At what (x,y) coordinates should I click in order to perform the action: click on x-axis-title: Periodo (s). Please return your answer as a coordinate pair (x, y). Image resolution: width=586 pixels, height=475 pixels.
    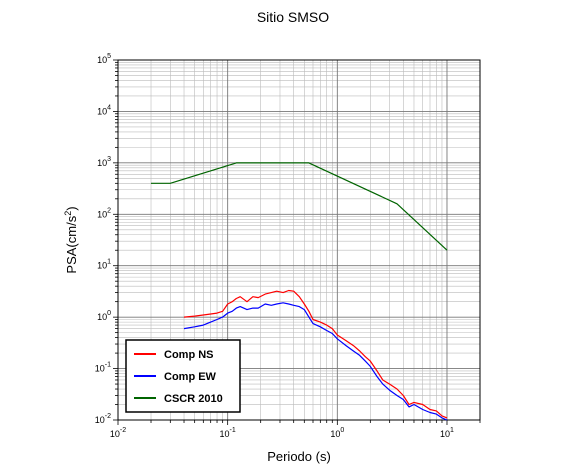
    Looking at the image, I should click on (299, 456).